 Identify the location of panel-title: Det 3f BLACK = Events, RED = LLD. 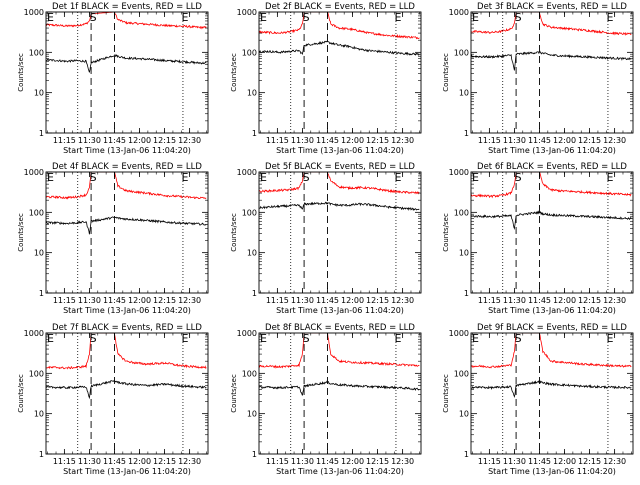
(552, 7).